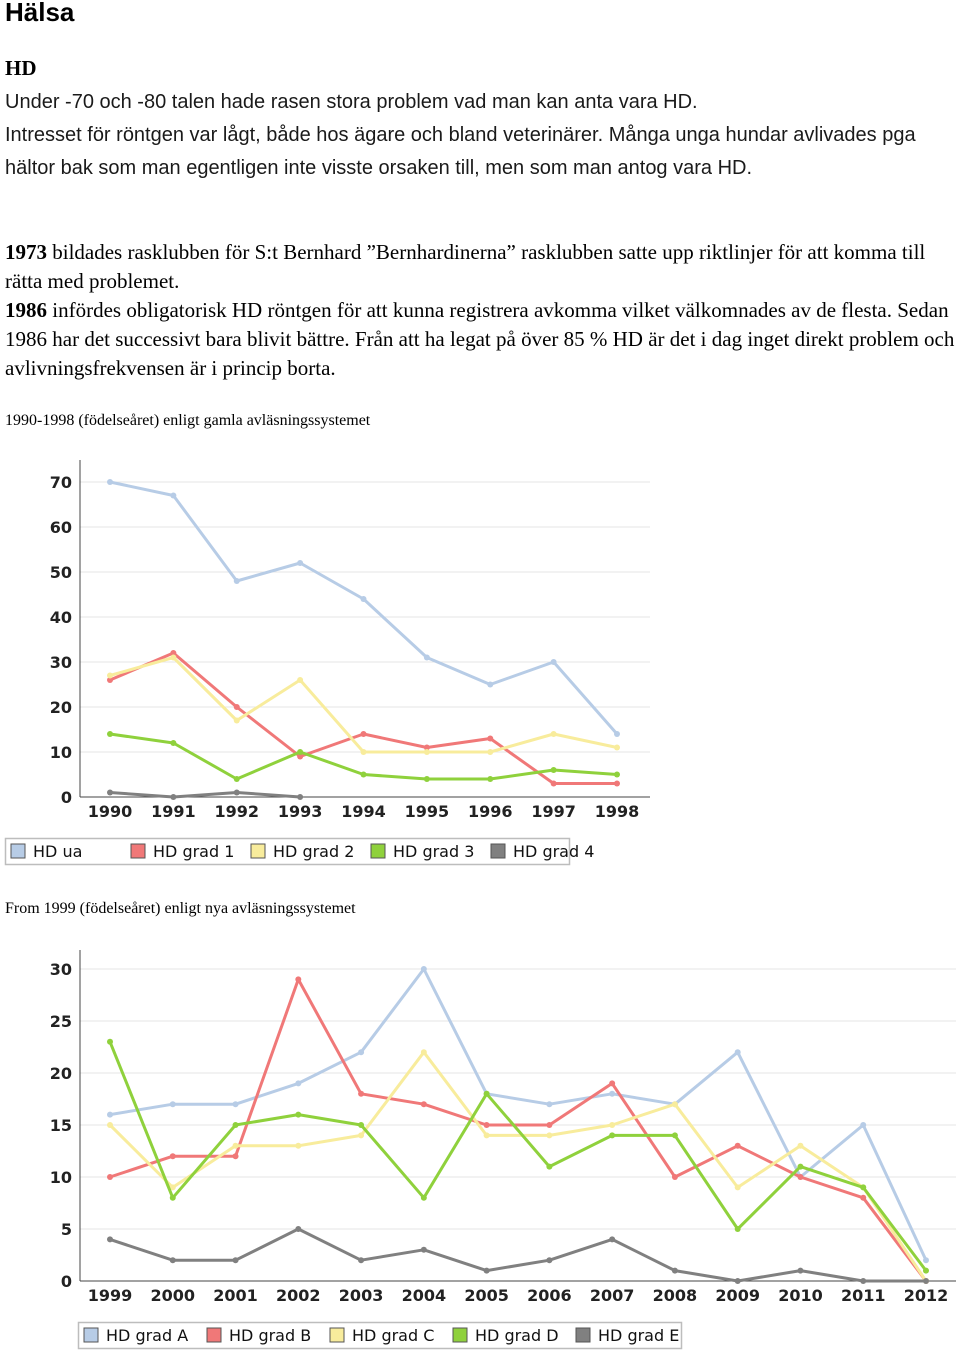 This screenshot has height=1354, width=960. What do you see at coordinates (617, 811) in the screenshot?
I see `x-tick-label: 1998` at bounding box center [617, 811].